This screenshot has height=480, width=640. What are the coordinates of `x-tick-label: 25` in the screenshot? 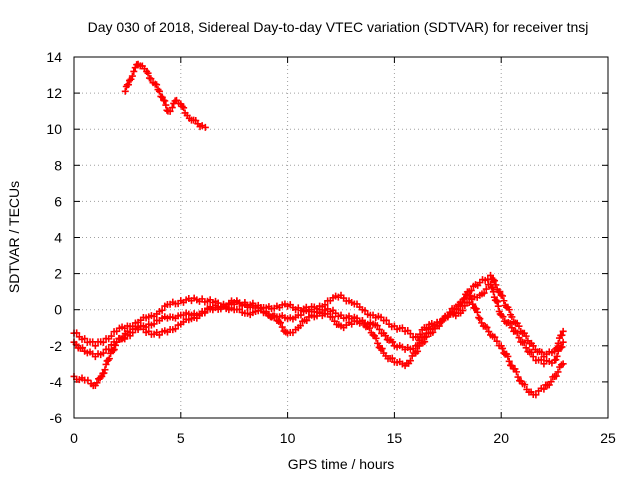 It's located at (608, 438).